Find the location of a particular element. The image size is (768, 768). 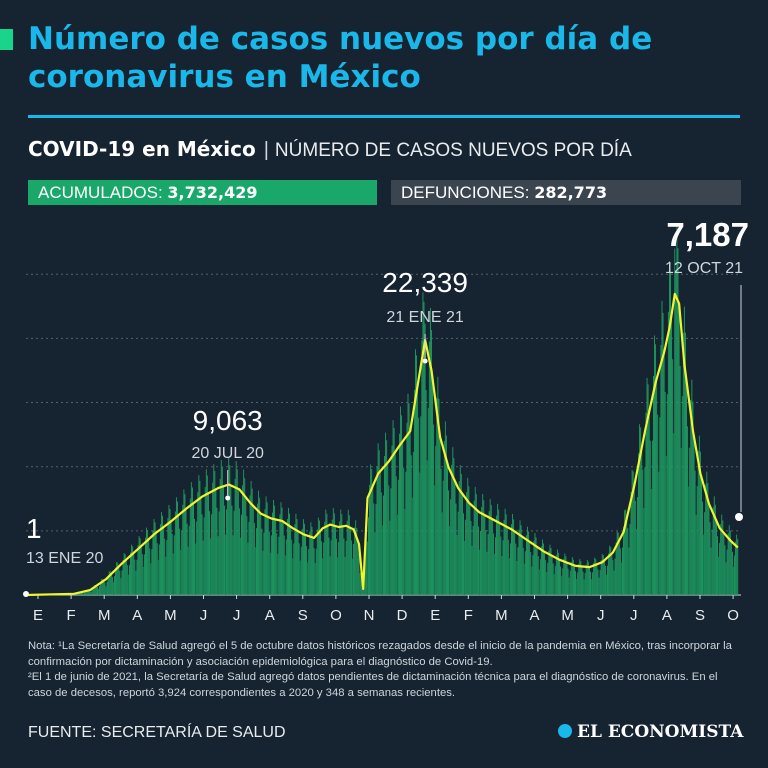

x-tick-label: J is located at coordinates (634, 615).